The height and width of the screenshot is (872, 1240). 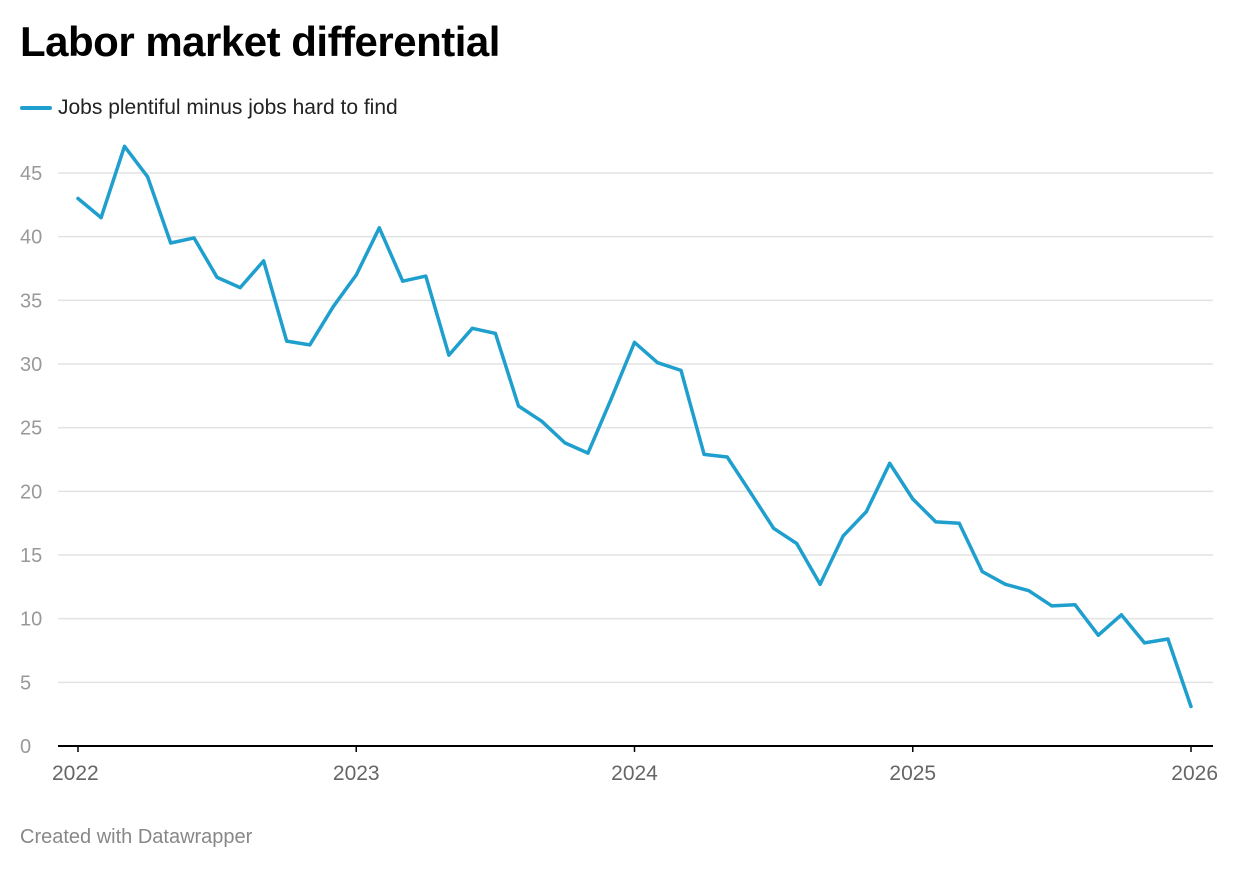 I want to click on x-tick-label: 2023, so click(x=356, y=773).